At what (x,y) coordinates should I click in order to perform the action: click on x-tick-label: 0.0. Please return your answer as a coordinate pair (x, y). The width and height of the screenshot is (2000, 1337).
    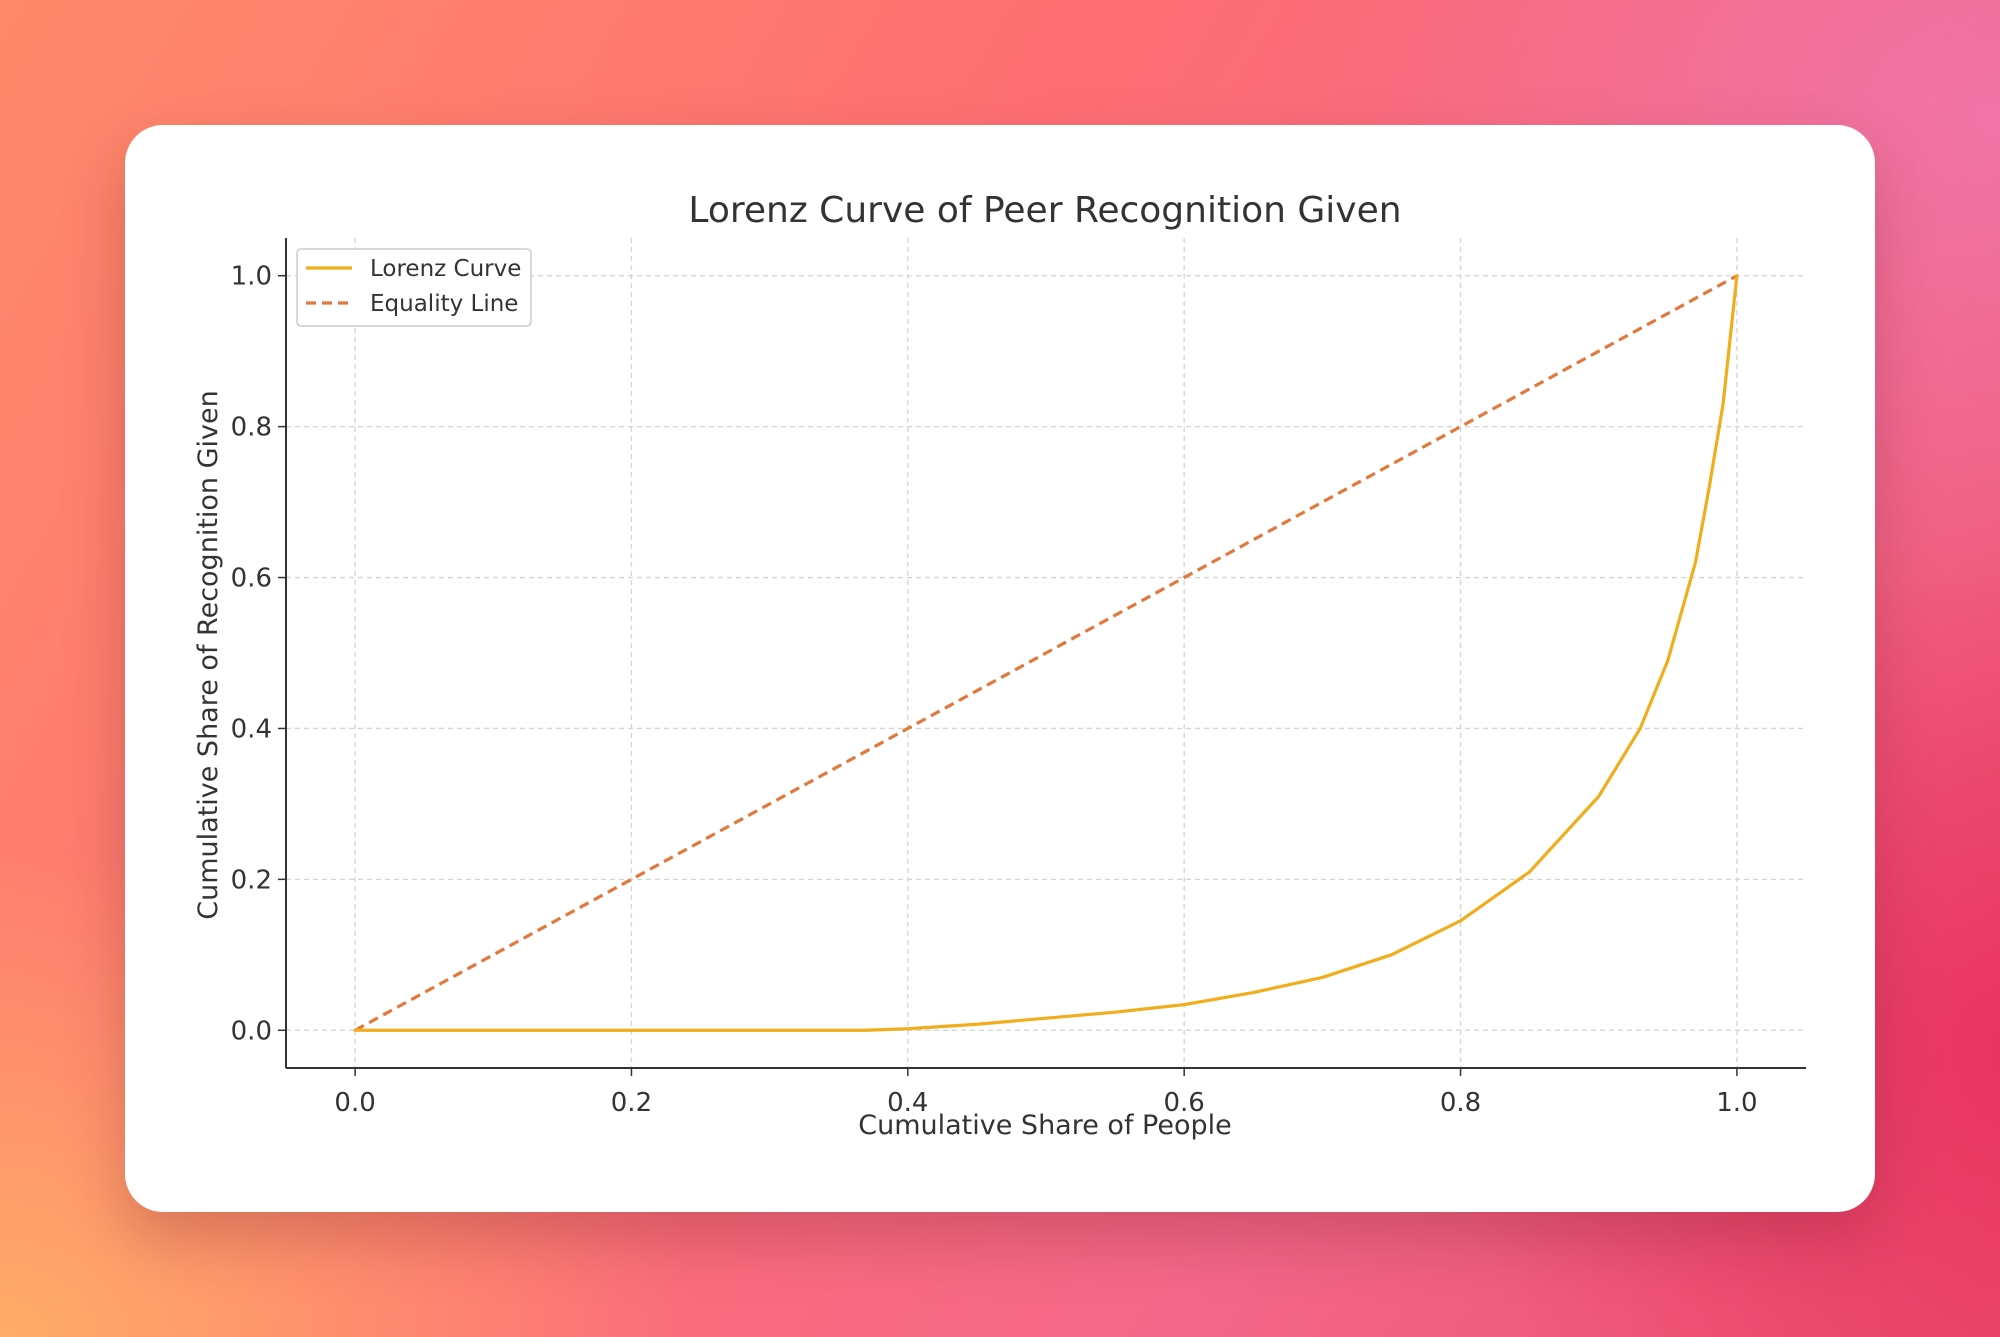
    Looking at the image, I should click on (354, 1103).